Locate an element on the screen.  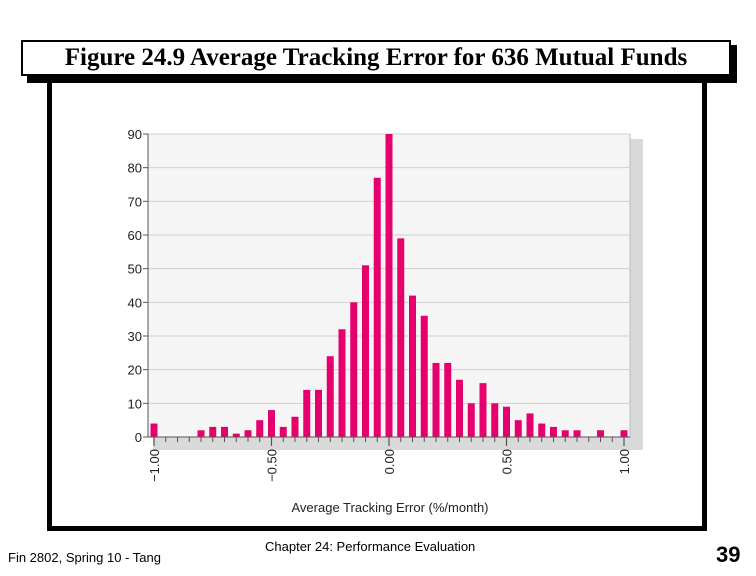
y-tick-label: 20 is located at coordinates (135, 370).